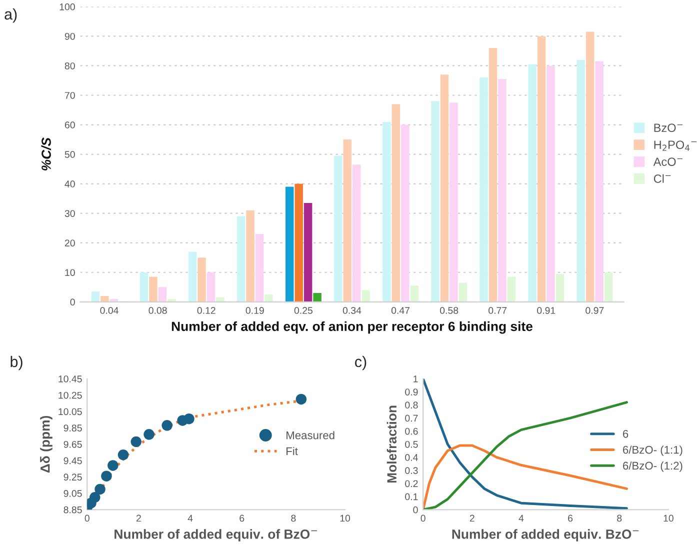 The image size is (697, 557). I want to click on y-tick-label: 30, so click(69, 213).